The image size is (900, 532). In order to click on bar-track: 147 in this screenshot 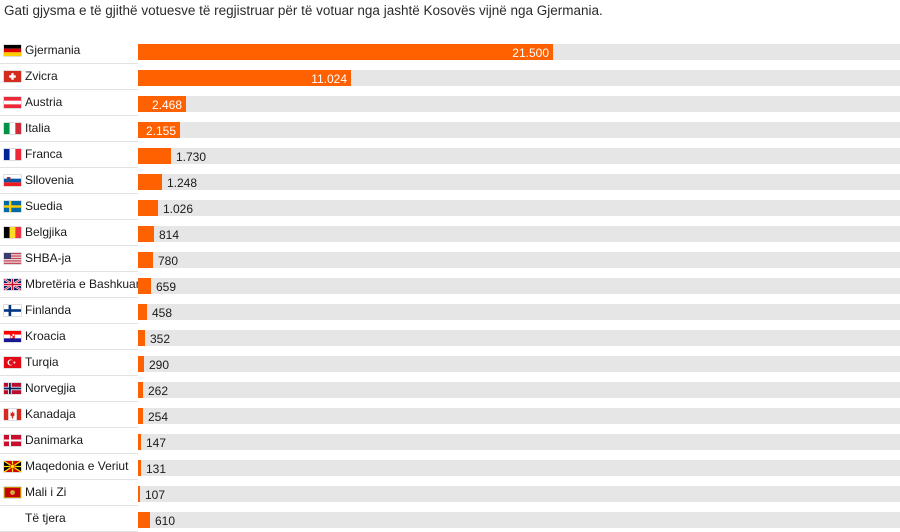, I will do `click(519, 442)`.